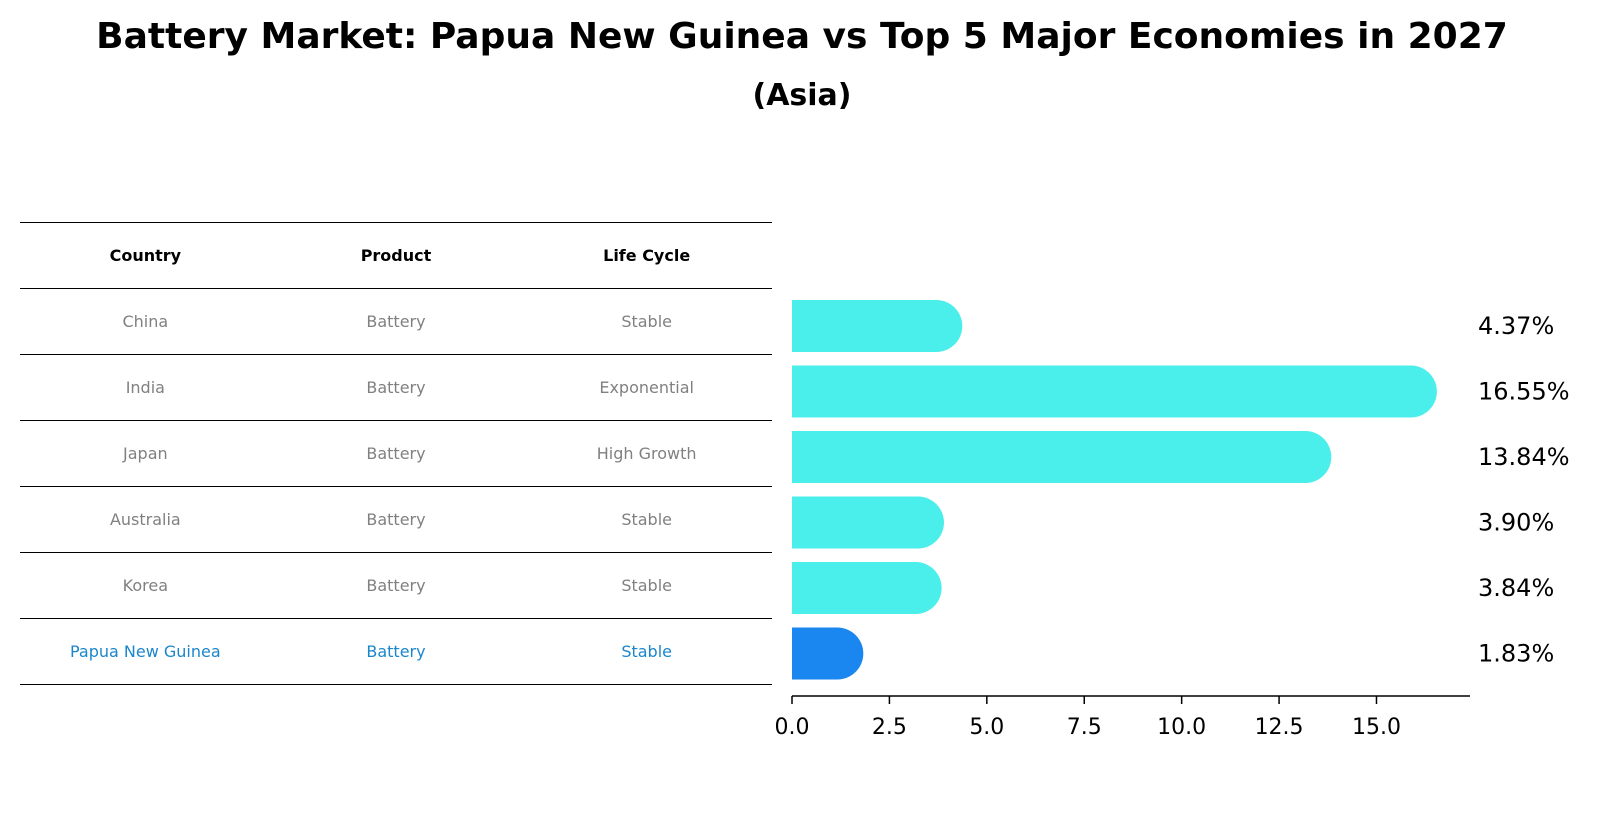  Describe the element at coordinates (646, 255) in the screenshot. I see `header-life-cycle: Life Cycle` at that location.